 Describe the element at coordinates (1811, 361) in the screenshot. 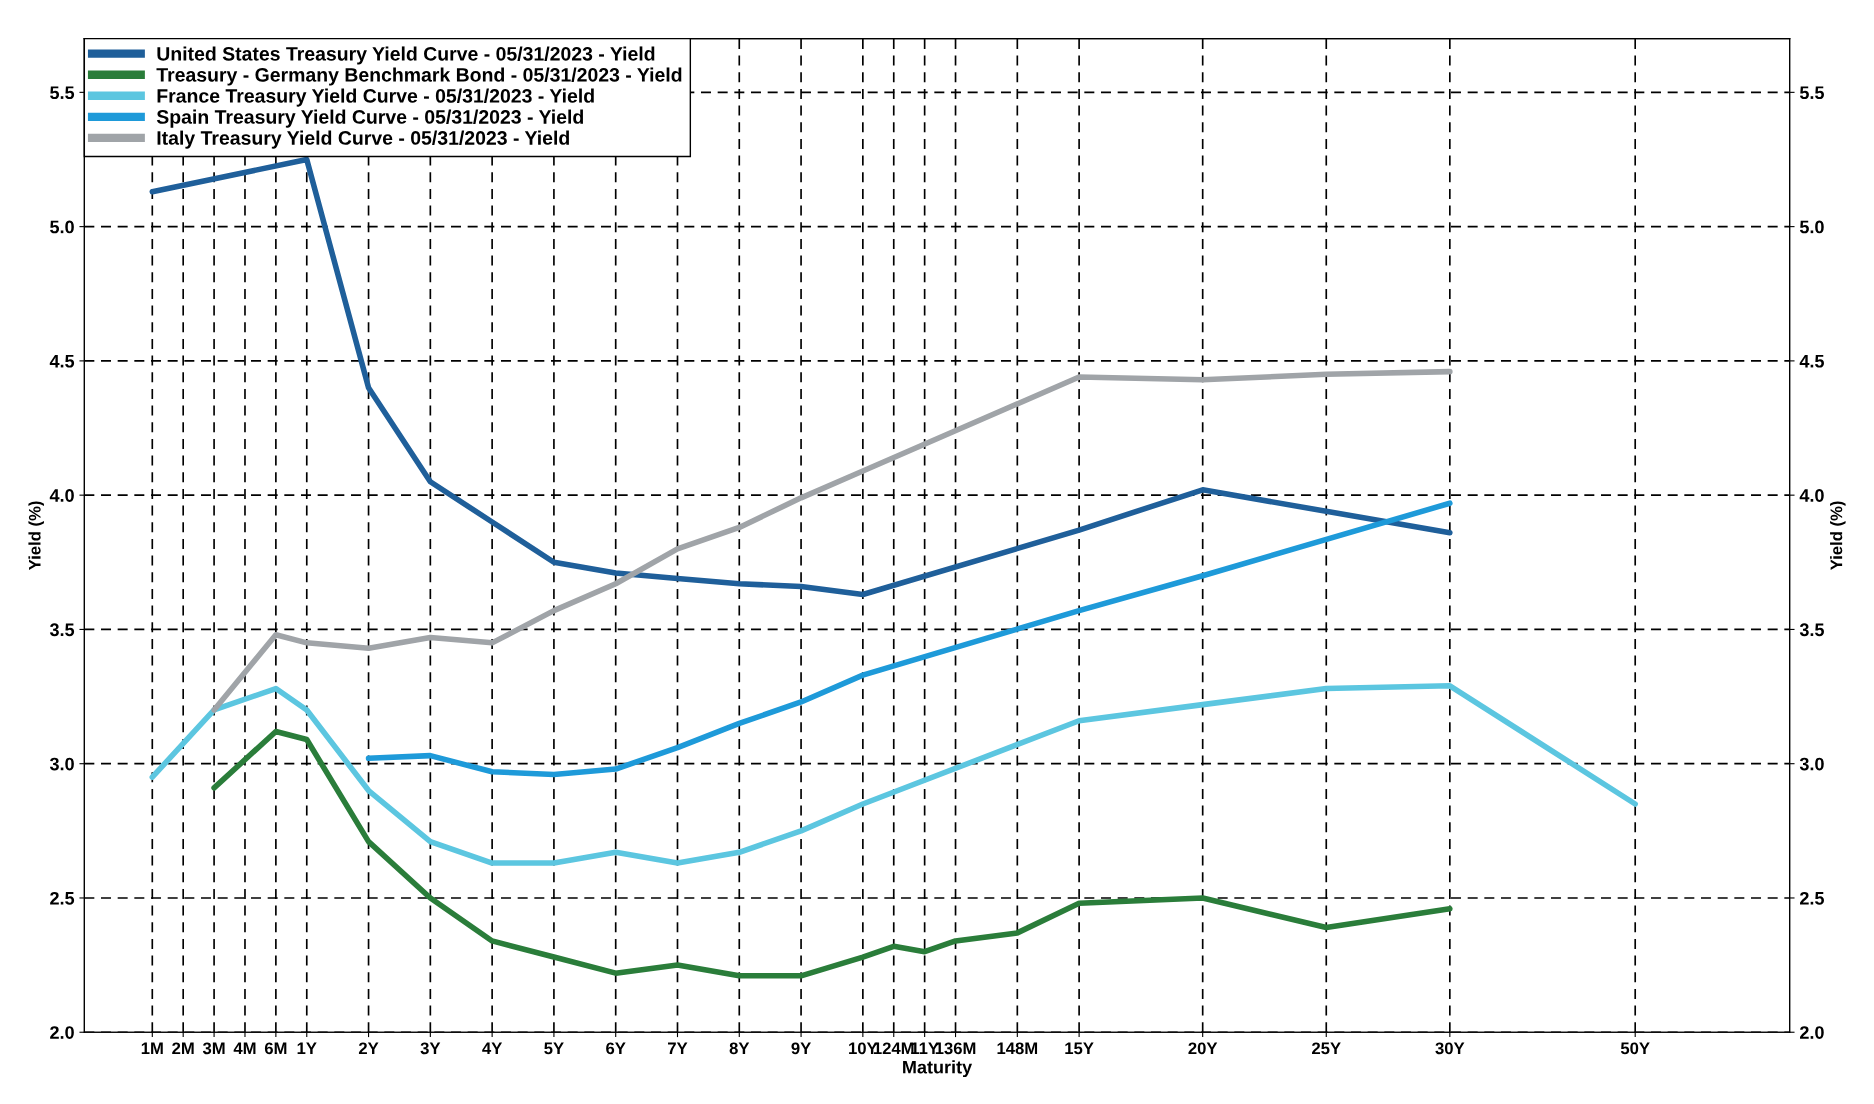

I see `y2-tick-label: 4.5` at that location.